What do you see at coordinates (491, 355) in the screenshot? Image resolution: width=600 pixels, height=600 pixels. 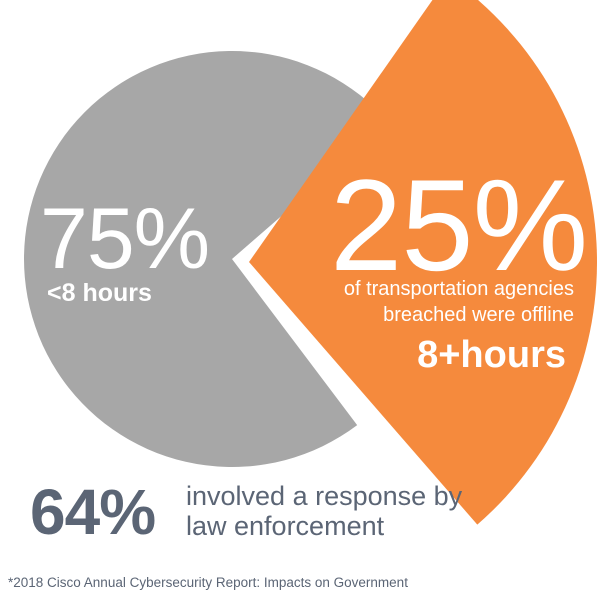 I see `slice-25-duration-label: 8+hours` at bounding box center [491, 355].